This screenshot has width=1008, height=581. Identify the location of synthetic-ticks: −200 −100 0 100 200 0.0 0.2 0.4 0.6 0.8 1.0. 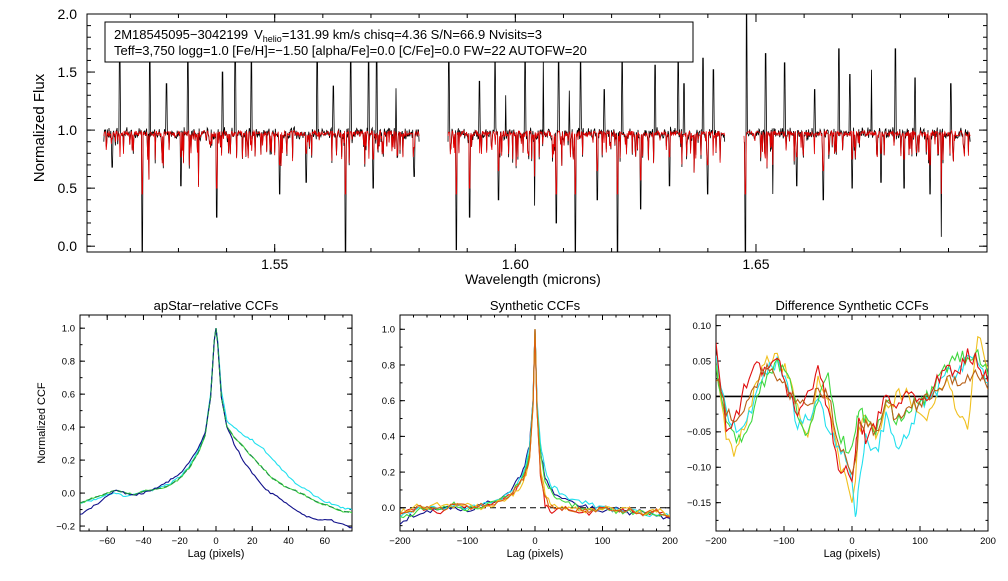
(530, 431).